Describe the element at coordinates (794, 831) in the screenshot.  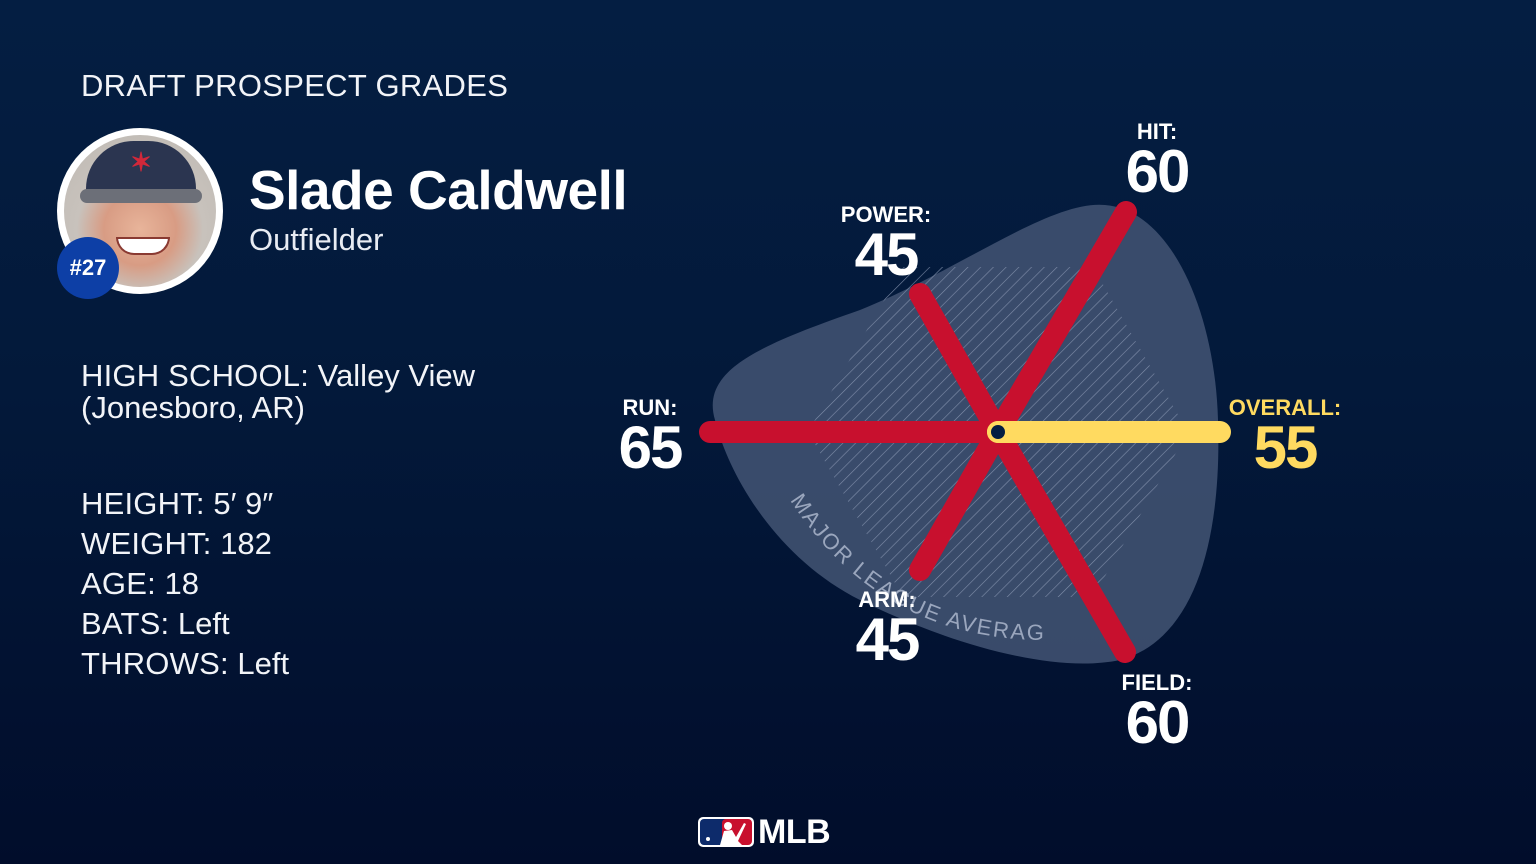
I see `mlb-wordmark: MLB` at that location.